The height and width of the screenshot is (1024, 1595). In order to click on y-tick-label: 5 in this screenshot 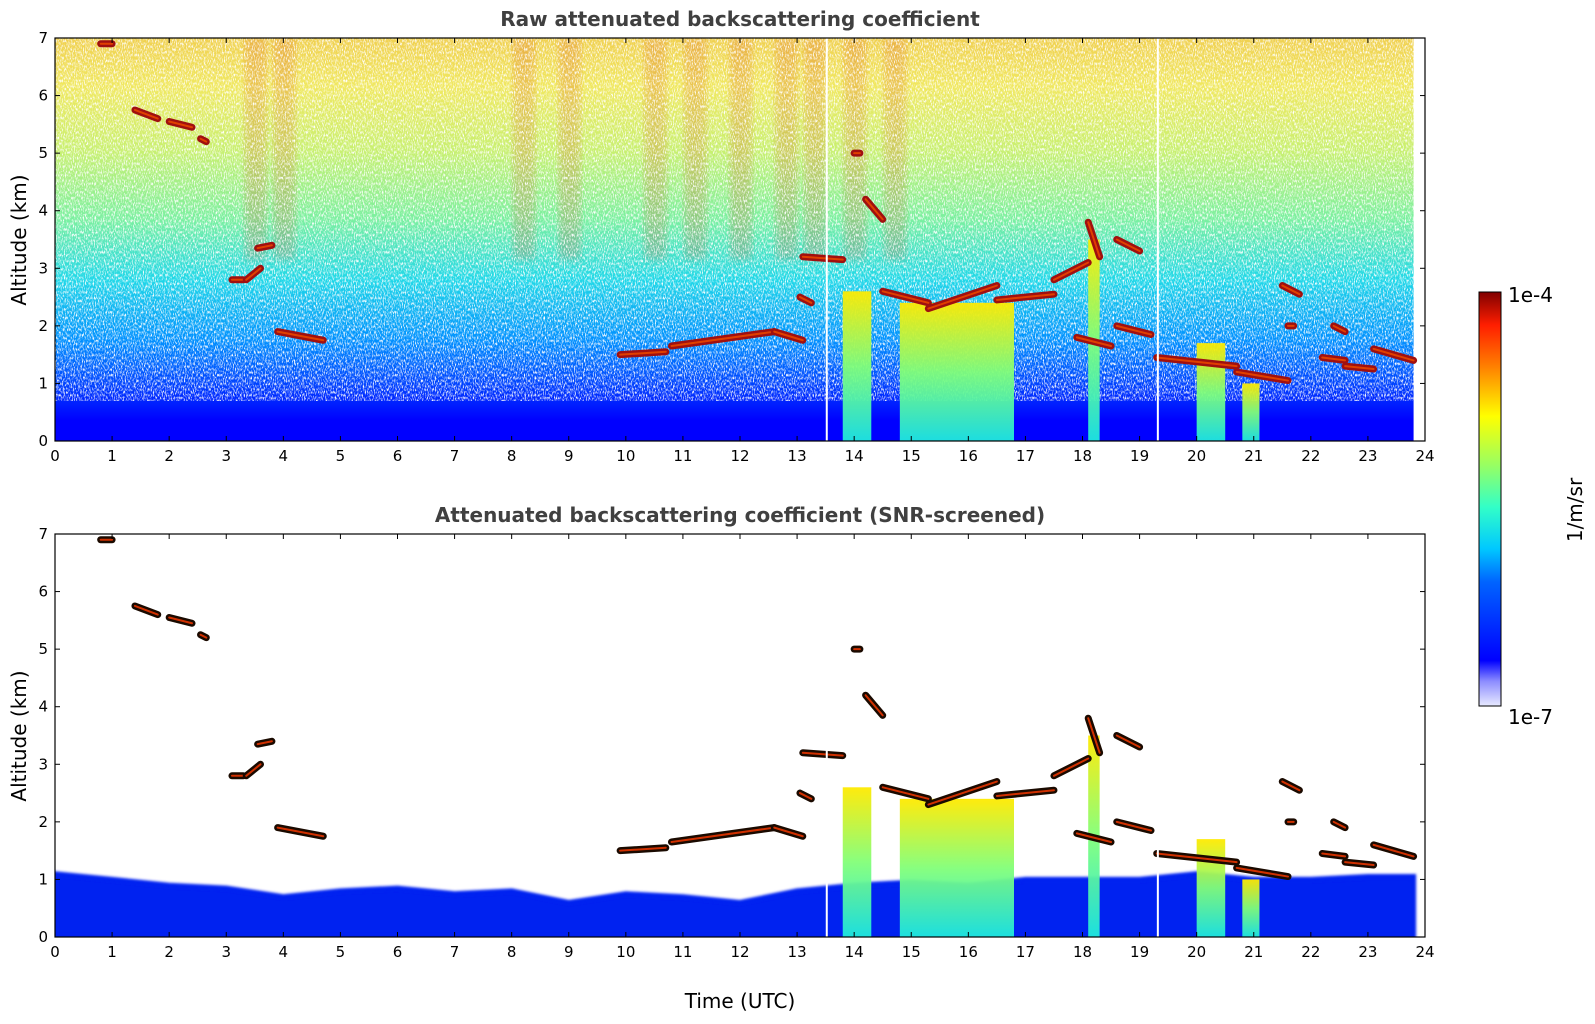, I will do `click(43, 153)`.